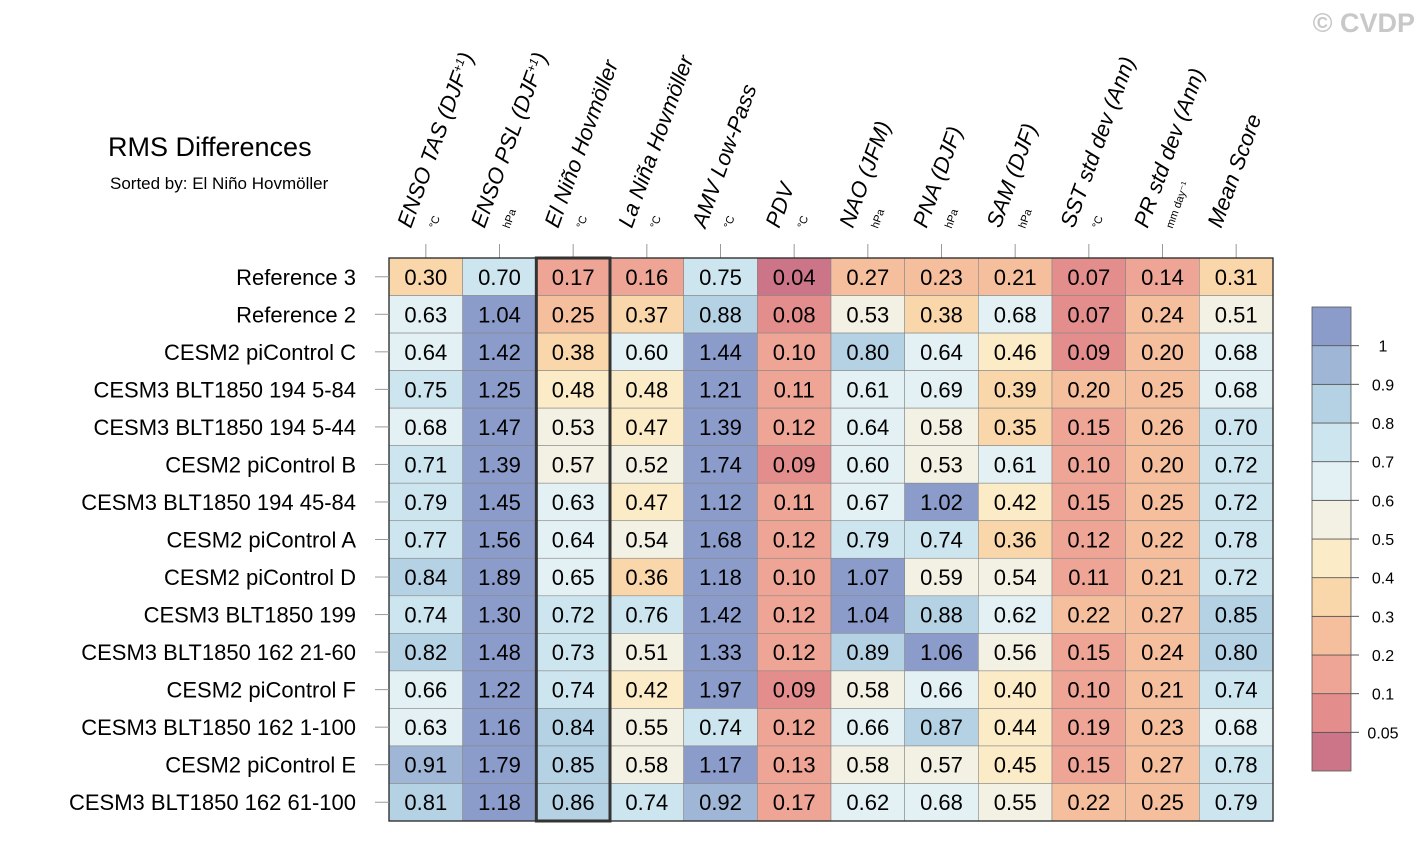  I want to click on cell-value: 0.52, so click(646, 464).